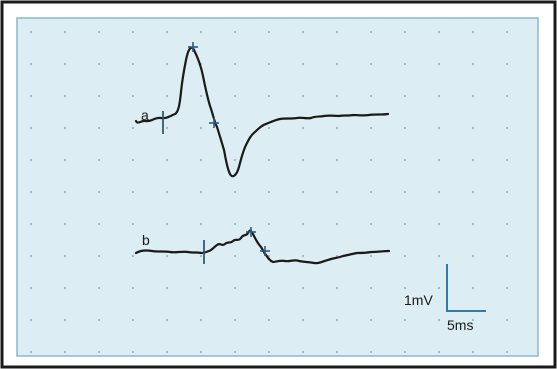 Image resolution: width=557 pixels, height=369 pixels. What do you see at coordinates (214, 123) in the screenshot?
I see `trace-a-offset-marker` at bounding box center [214, 123].